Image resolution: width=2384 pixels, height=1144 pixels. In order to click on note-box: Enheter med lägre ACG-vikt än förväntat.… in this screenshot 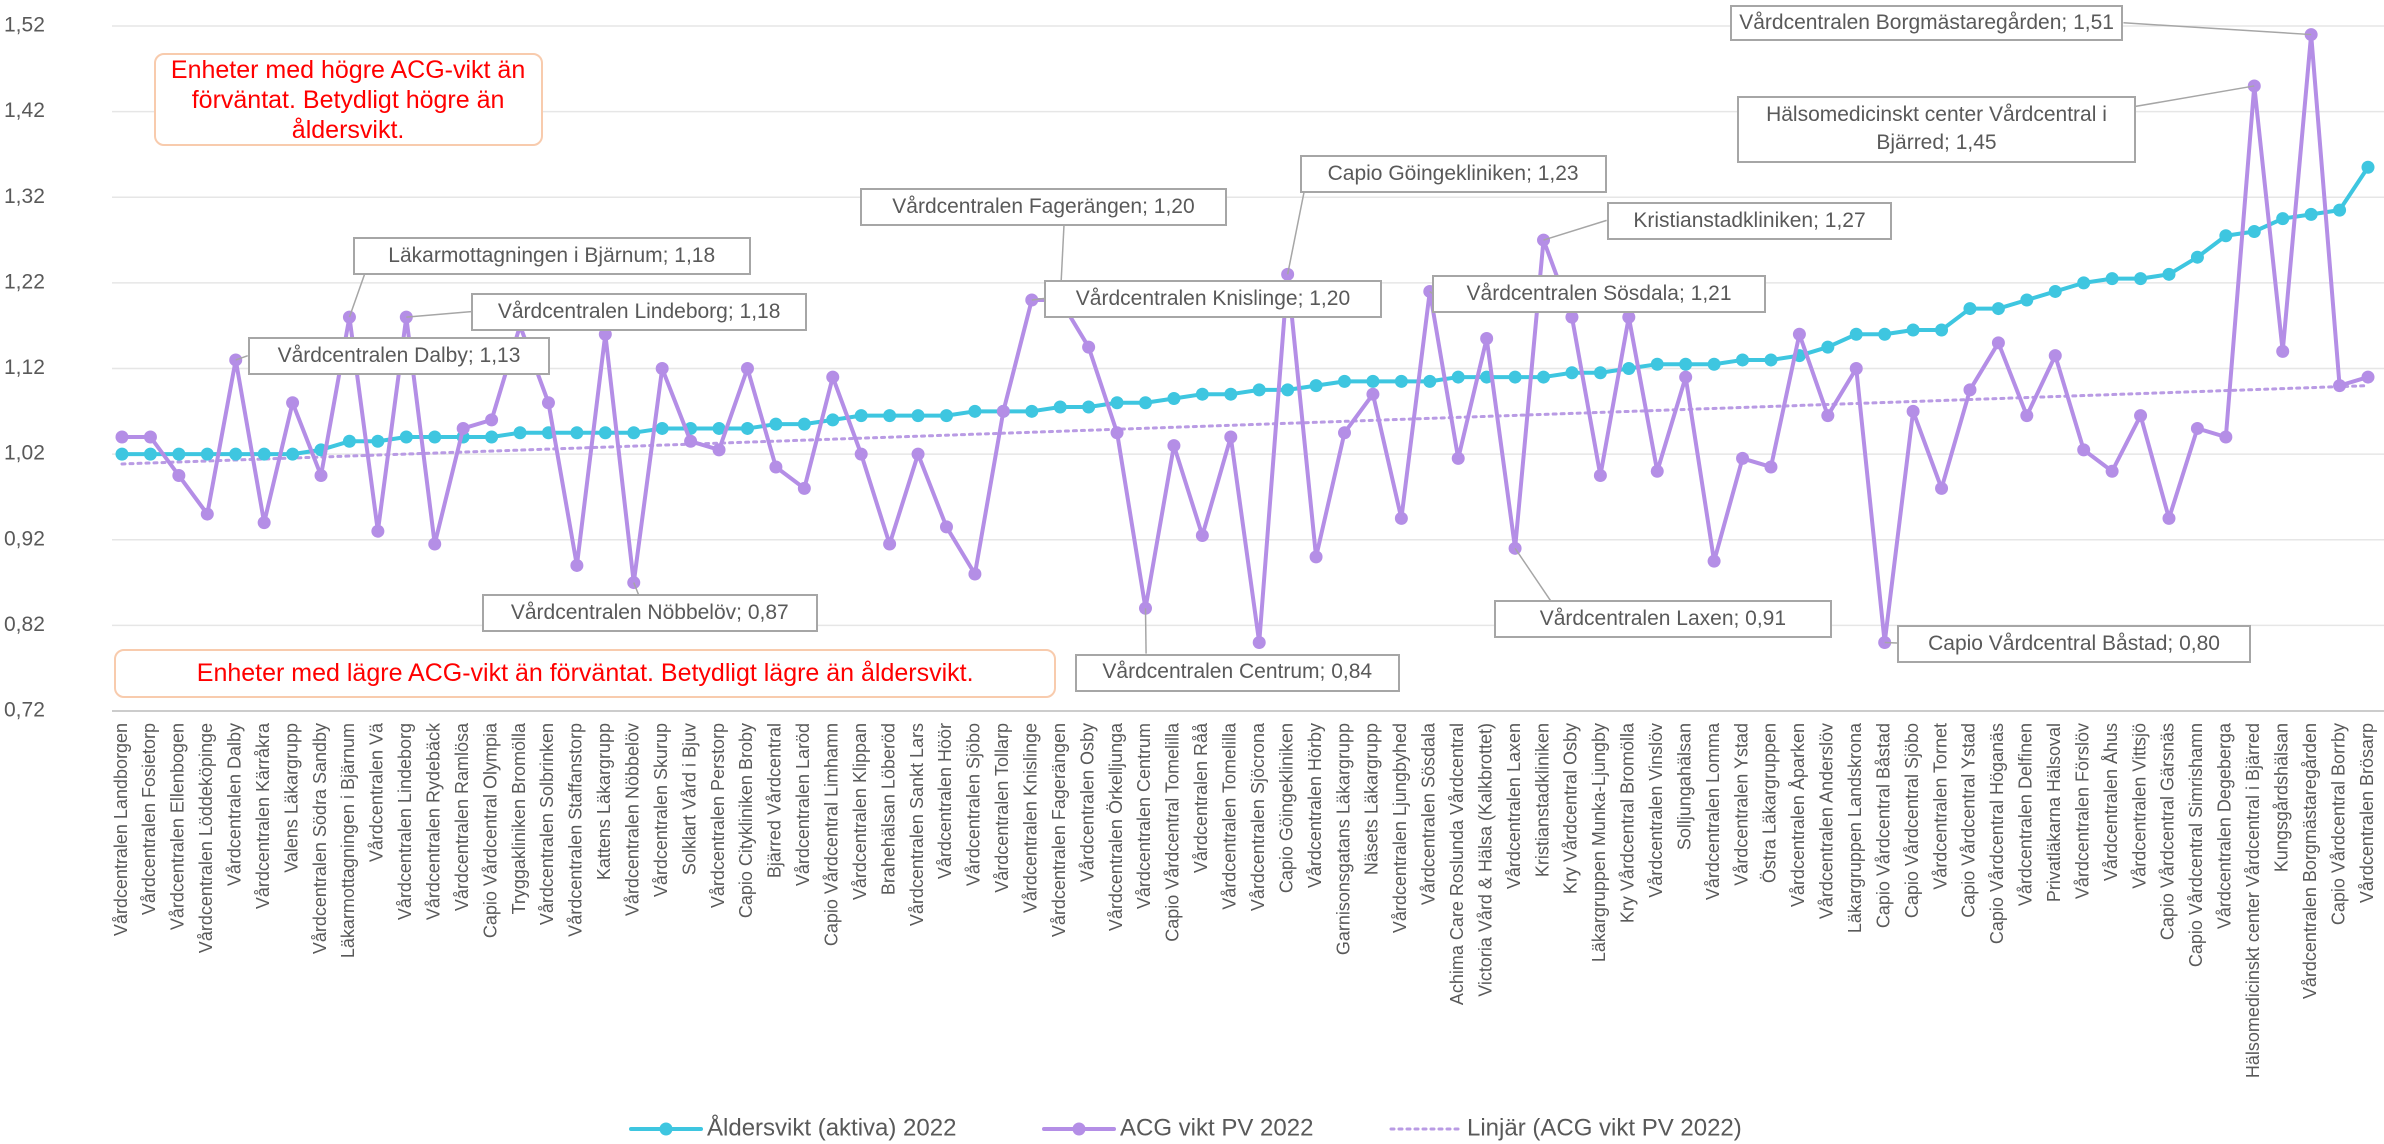, I will do `click(585, 673)`.